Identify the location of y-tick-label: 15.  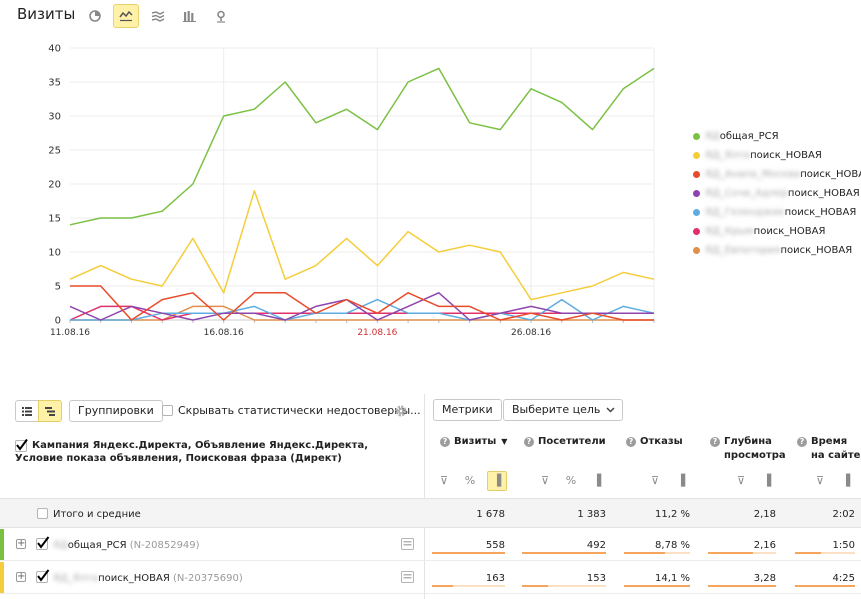
(54, 219).